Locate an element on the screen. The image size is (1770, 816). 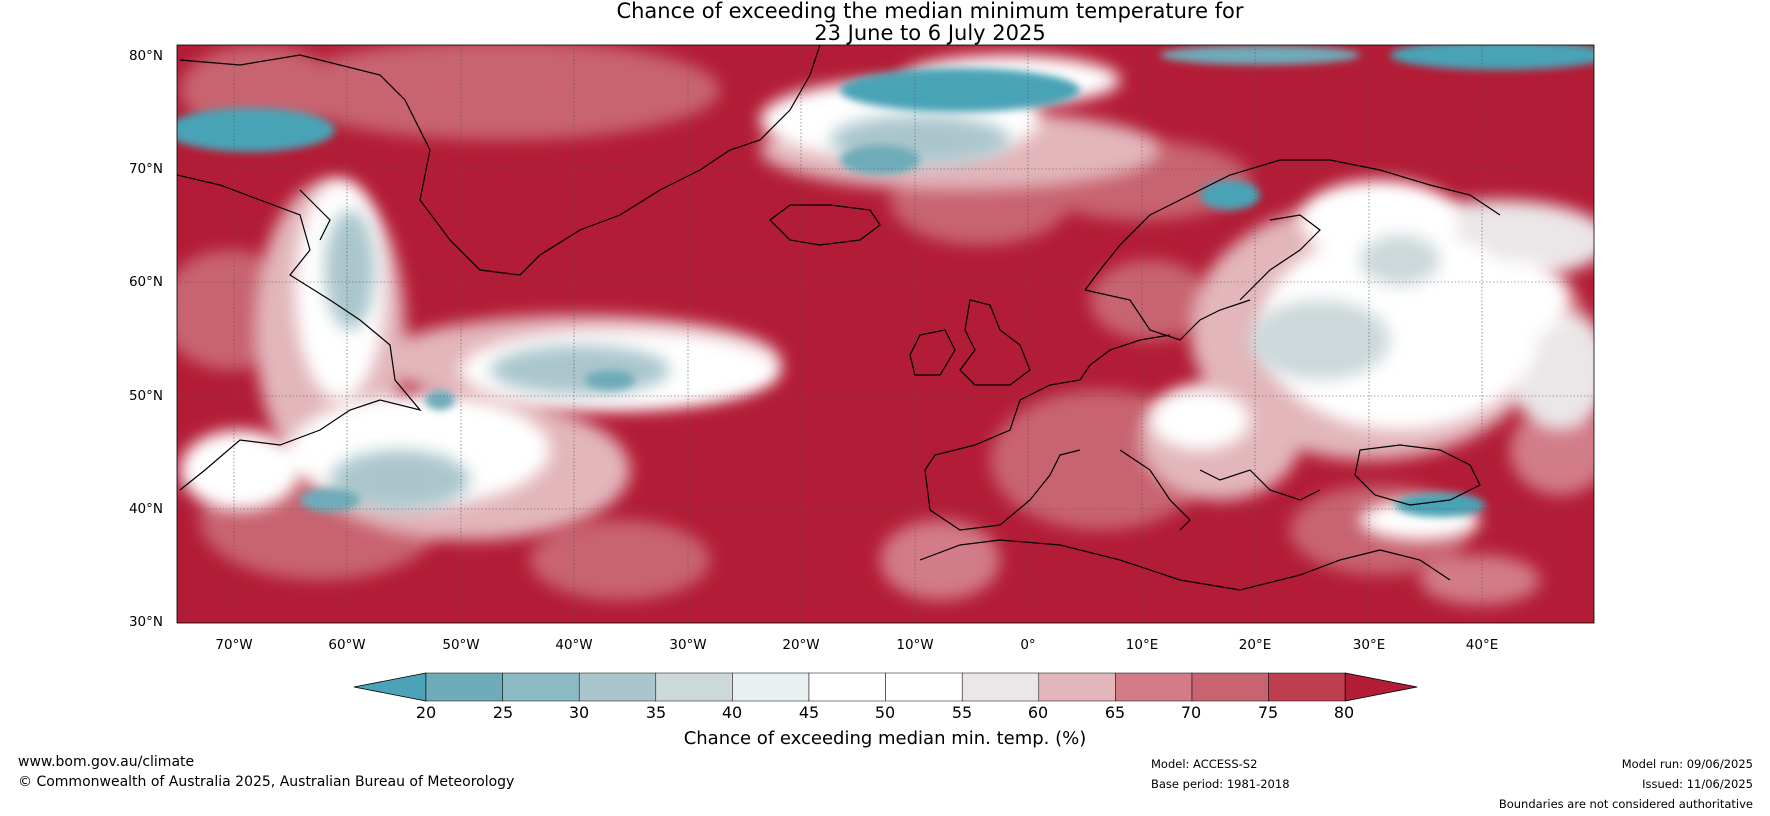
website-url: www.bom.gov.au/climate is located at coordinates (106, 762).